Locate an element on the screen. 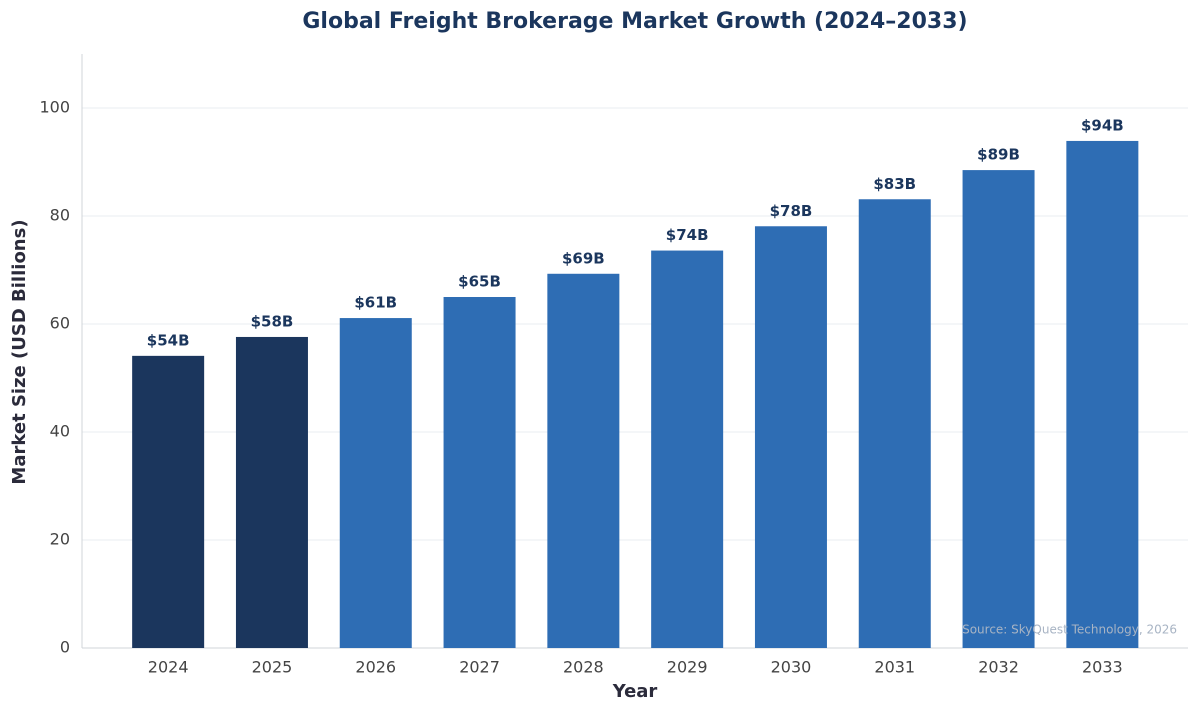  x-tick-label: 2029 is located at coordinates (687, 667).